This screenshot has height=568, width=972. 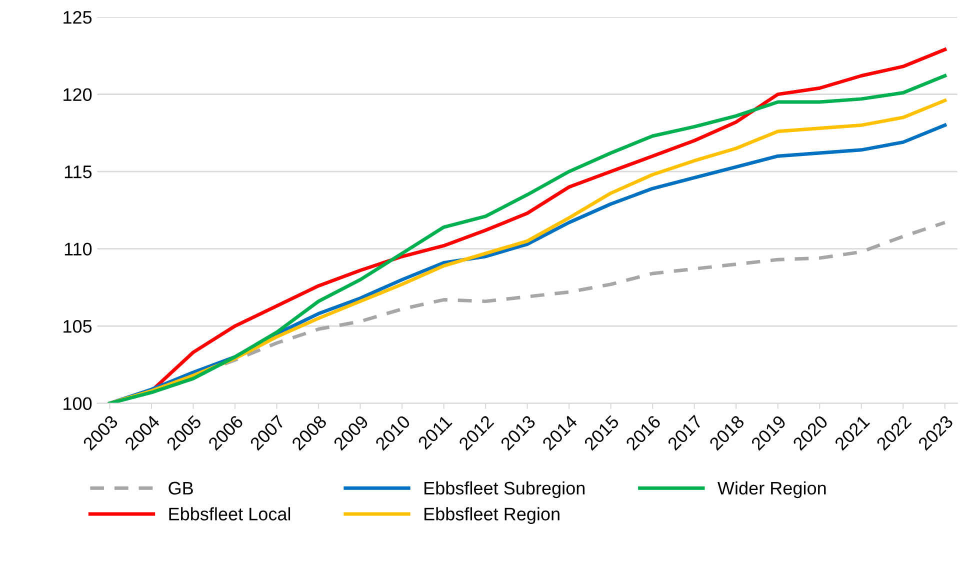 What do you see at coordinates (180, 488) in the screenshot?
I see `legend-label: GB` at bounding box center [180, 488].